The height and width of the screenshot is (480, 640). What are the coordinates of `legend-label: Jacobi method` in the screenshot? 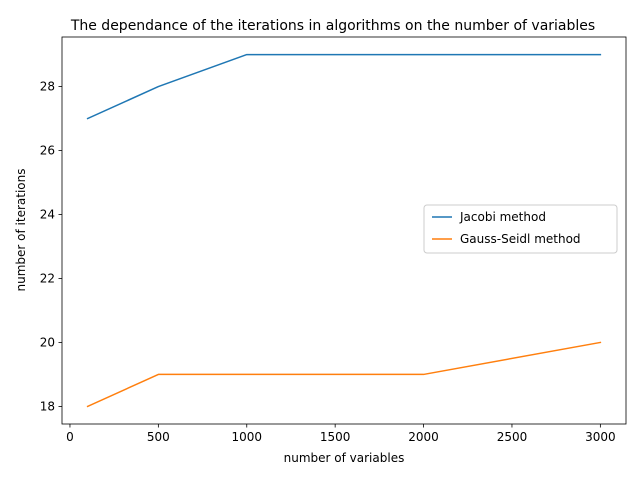 It's located at (502, 217).